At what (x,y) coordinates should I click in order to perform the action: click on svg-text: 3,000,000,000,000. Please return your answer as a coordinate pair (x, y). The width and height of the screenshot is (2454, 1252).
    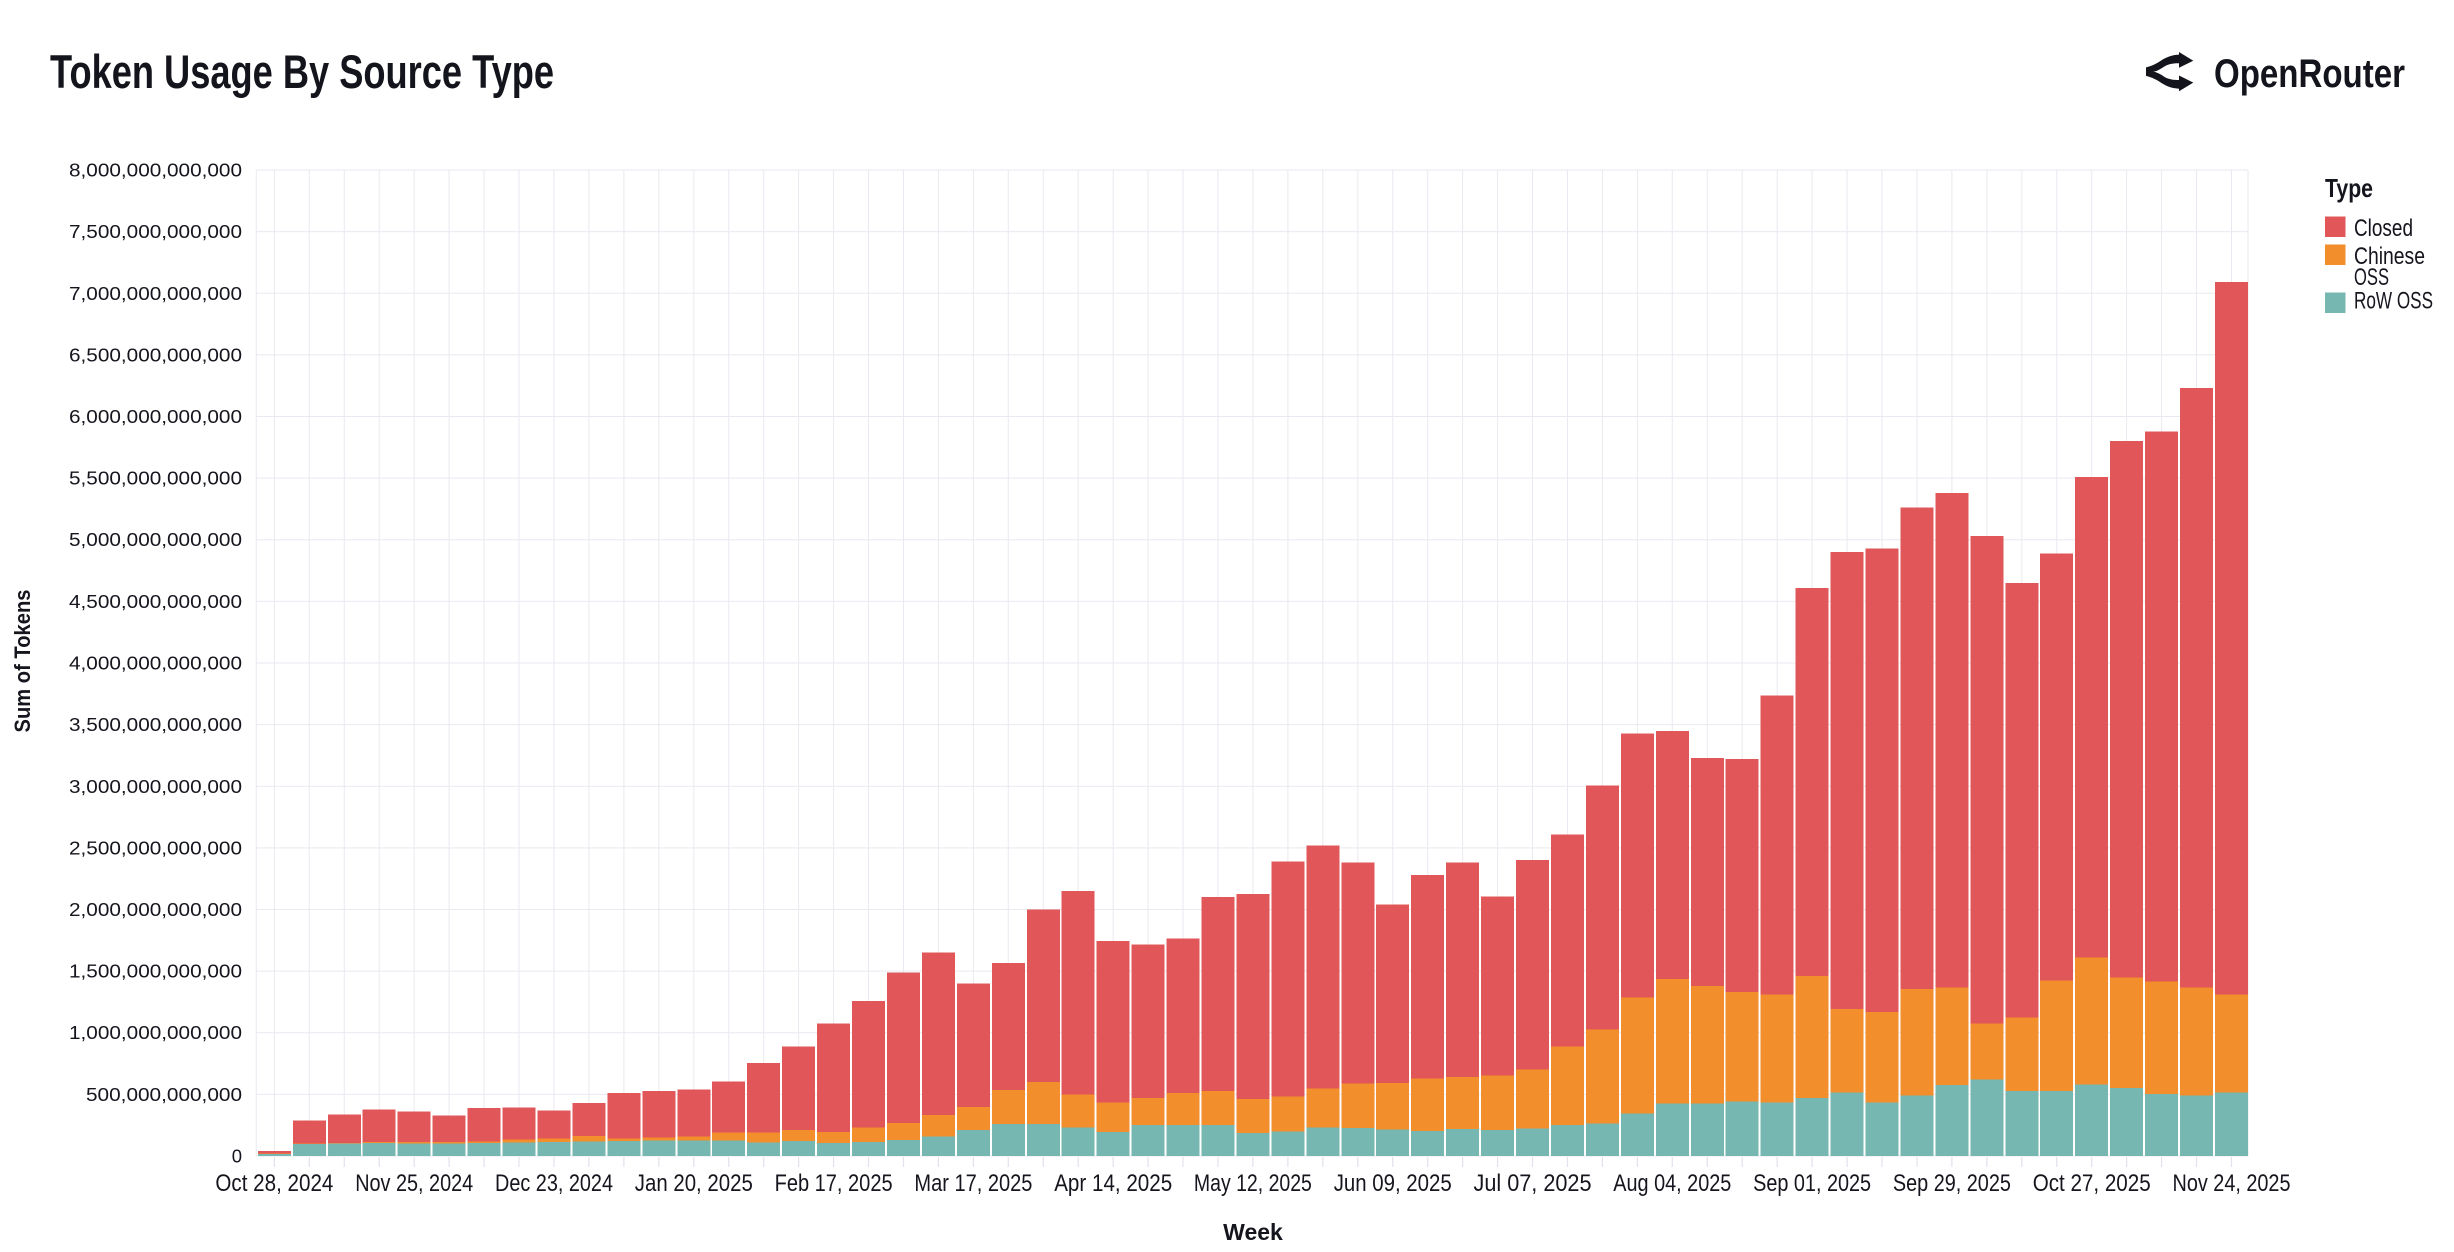
    Looking at the image, I should click on (155, 786).